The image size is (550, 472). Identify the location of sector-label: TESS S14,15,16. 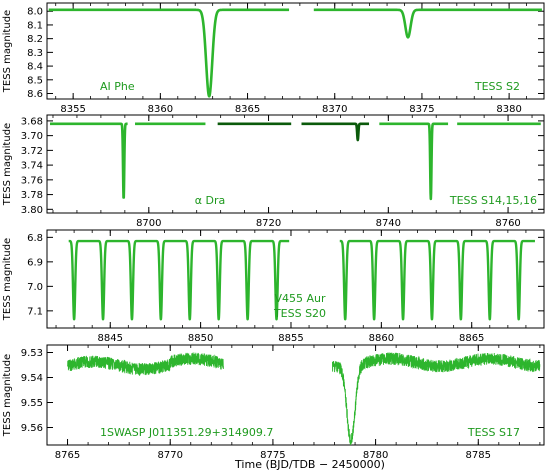
(493, 200).